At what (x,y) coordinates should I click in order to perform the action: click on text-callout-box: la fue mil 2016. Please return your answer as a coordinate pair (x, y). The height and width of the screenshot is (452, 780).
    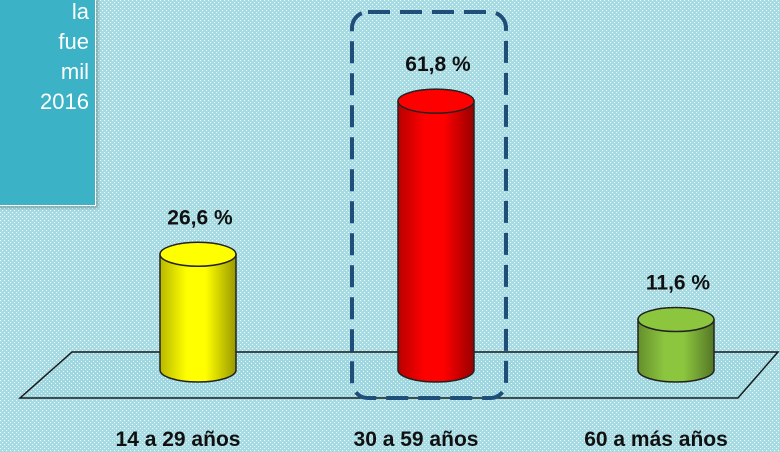
    Looking at the image, I should click on (48, 103).